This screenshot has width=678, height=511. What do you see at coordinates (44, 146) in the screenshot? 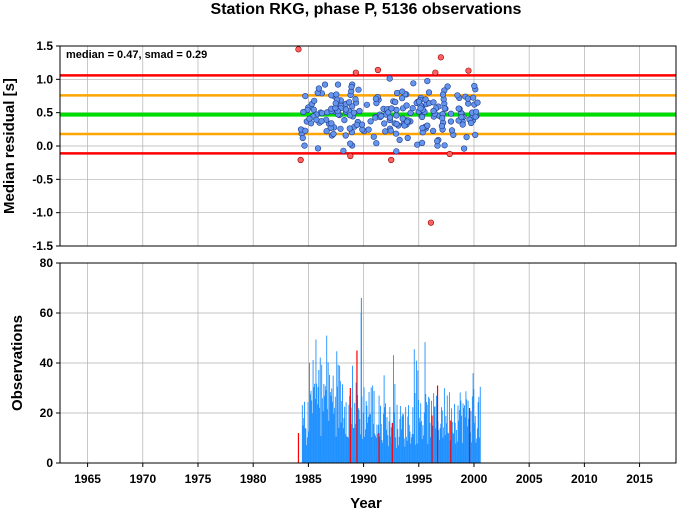
I see `residual-y-tick-label: 0.0` at bounding box center [44, 146].